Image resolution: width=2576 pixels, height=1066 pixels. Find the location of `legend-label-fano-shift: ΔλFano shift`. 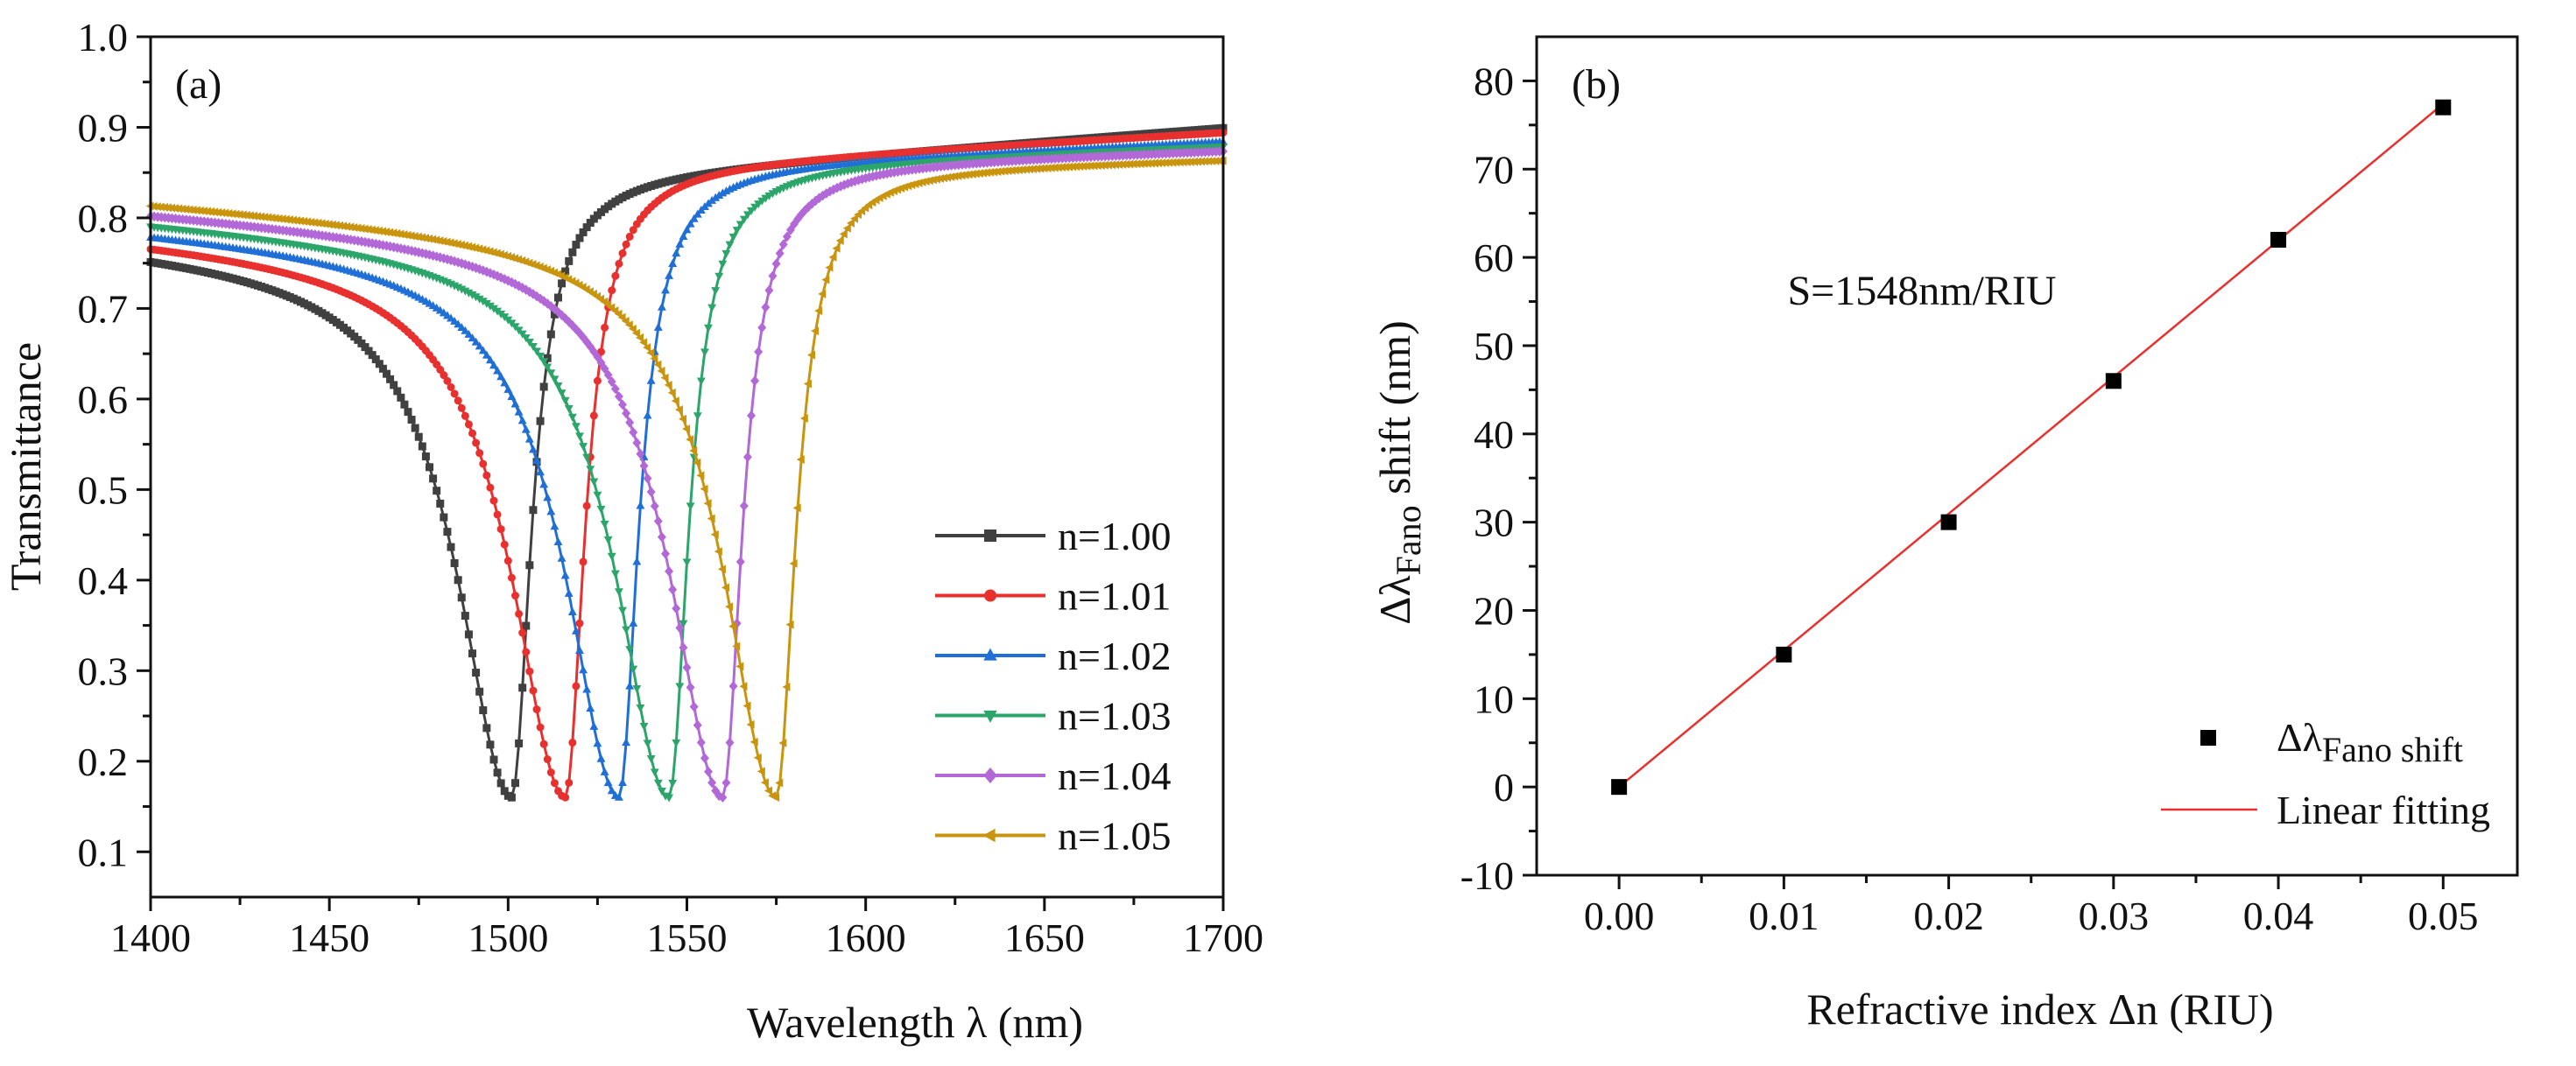

legend-label-fano-shift: ΔλFano shift is located at coordinates (2370, 742).